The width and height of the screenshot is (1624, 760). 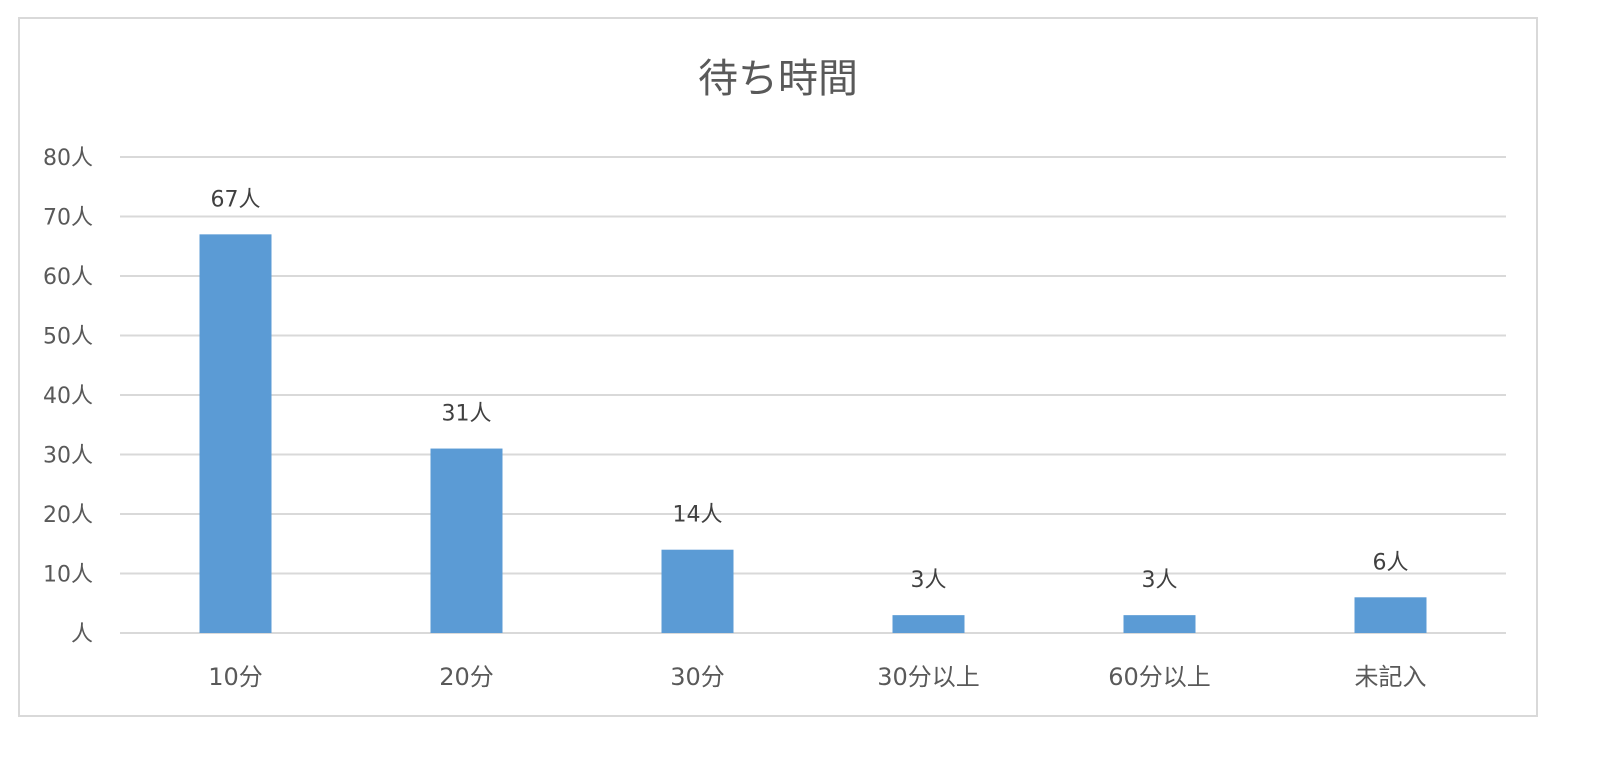 What do you see at coordinates (466, 677) in the screenshot?
I see `x-category-label: 20分` at bounding box center [466, 677].